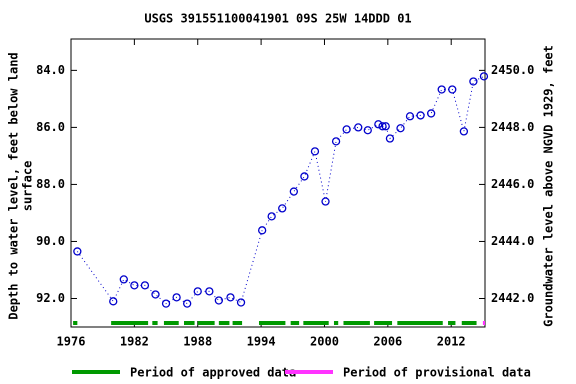 The image size is (576, 384). I want to click on y-axis-label: Depth to water level, feet below land, so click(14, 185).